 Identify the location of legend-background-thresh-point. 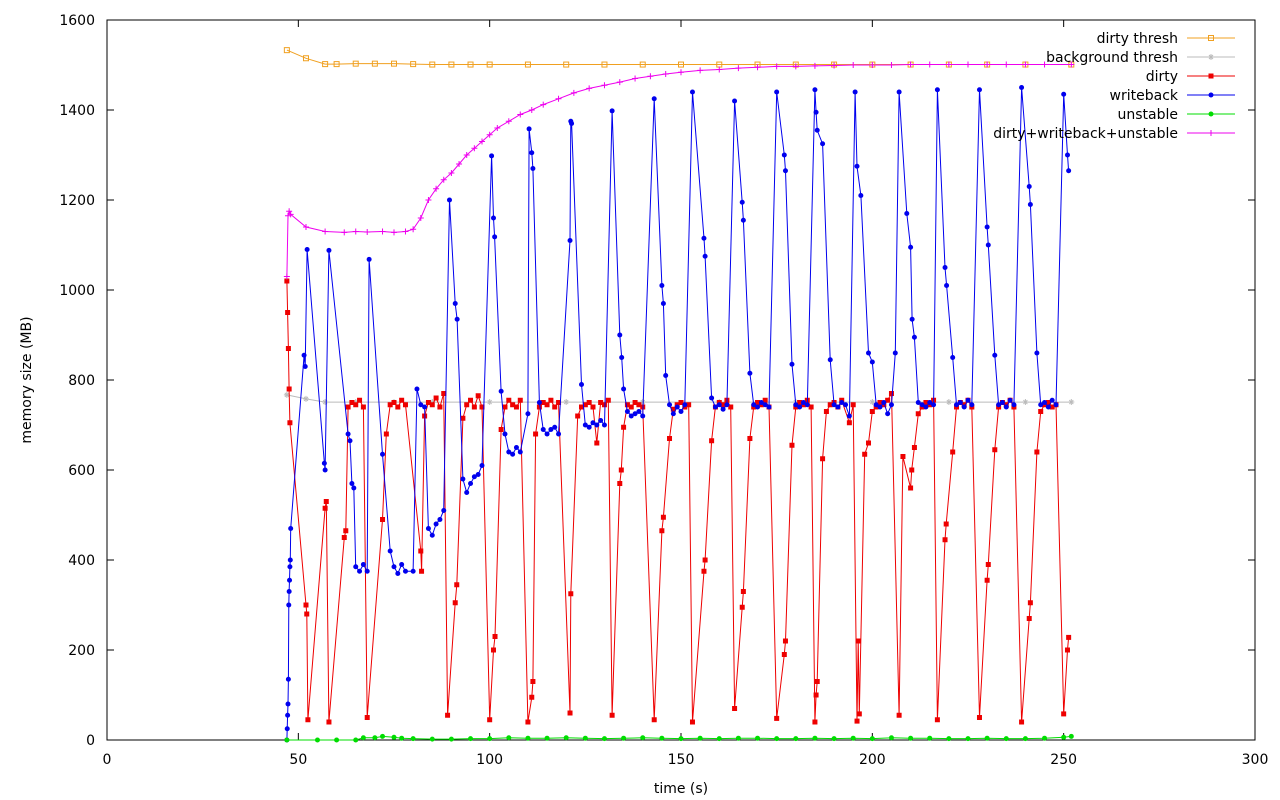
(1211, 57).